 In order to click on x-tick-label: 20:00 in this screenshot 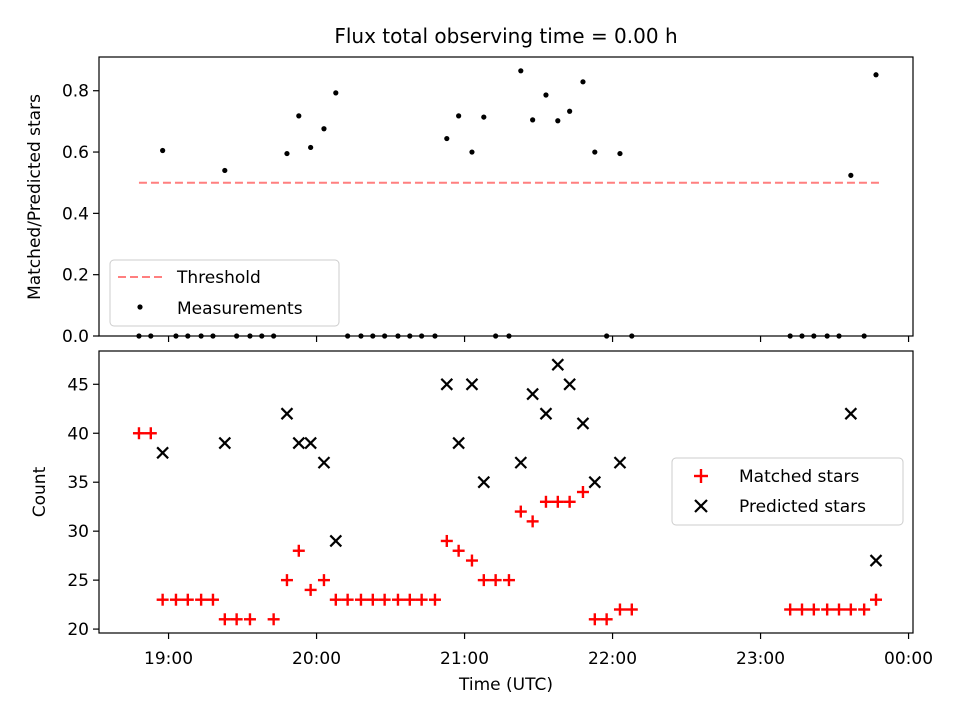, I will do `click(316, 659)`.